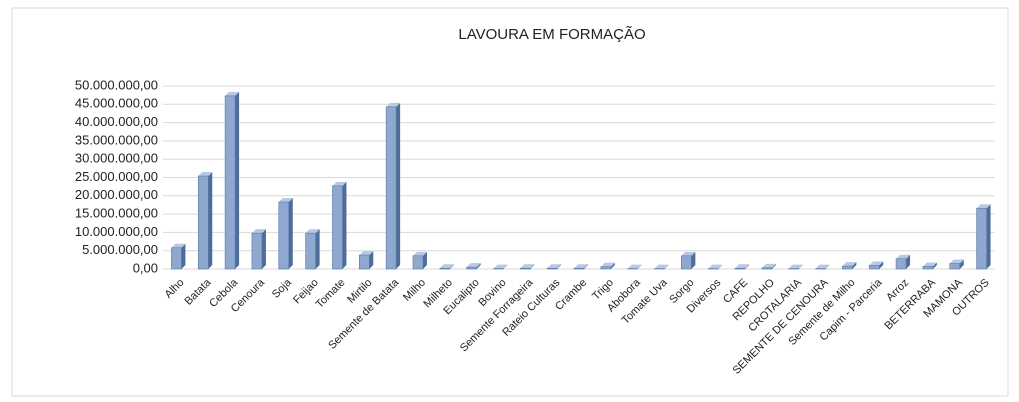  What do you see at coordinates (116, 176) in the screenshot?
I see `y-tick-label: 25.000.000,00` at bounding box center [116, 176].